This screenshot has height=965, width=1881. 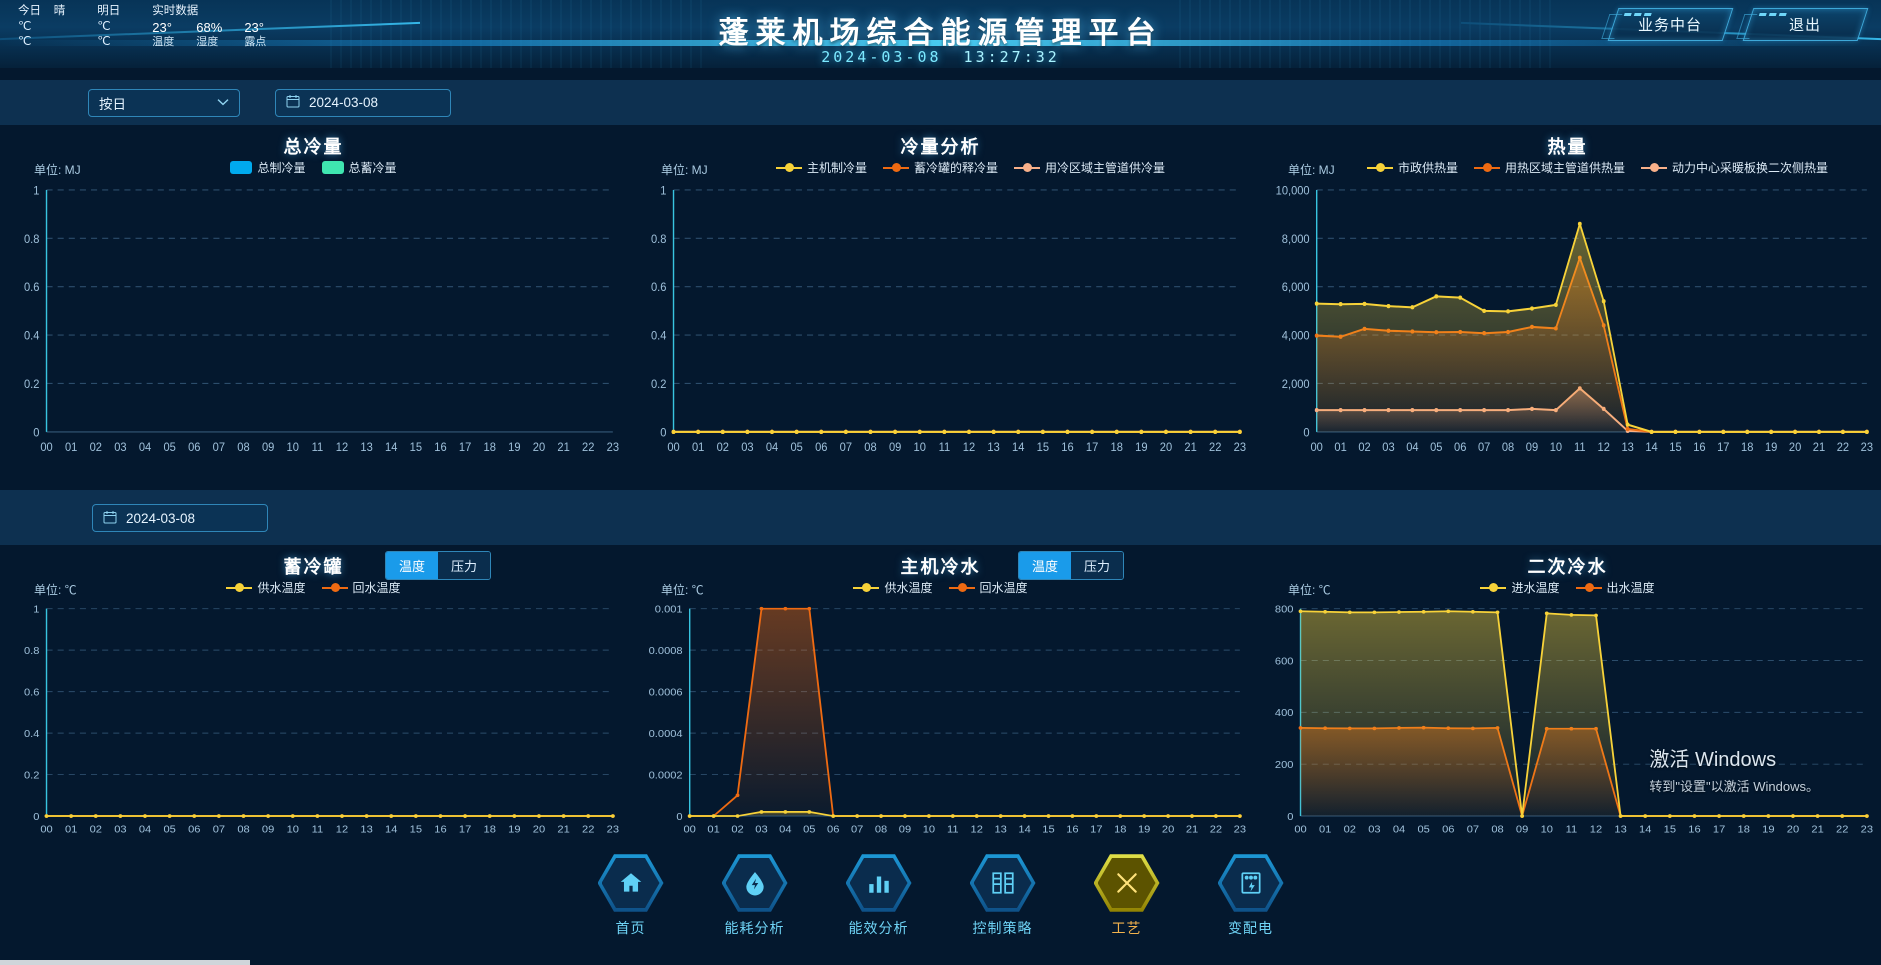 What do you see at coordinates (881, 57) in the screenshot?
I see `clock-date: 2024-03-08` at bounding box center [881, 57].